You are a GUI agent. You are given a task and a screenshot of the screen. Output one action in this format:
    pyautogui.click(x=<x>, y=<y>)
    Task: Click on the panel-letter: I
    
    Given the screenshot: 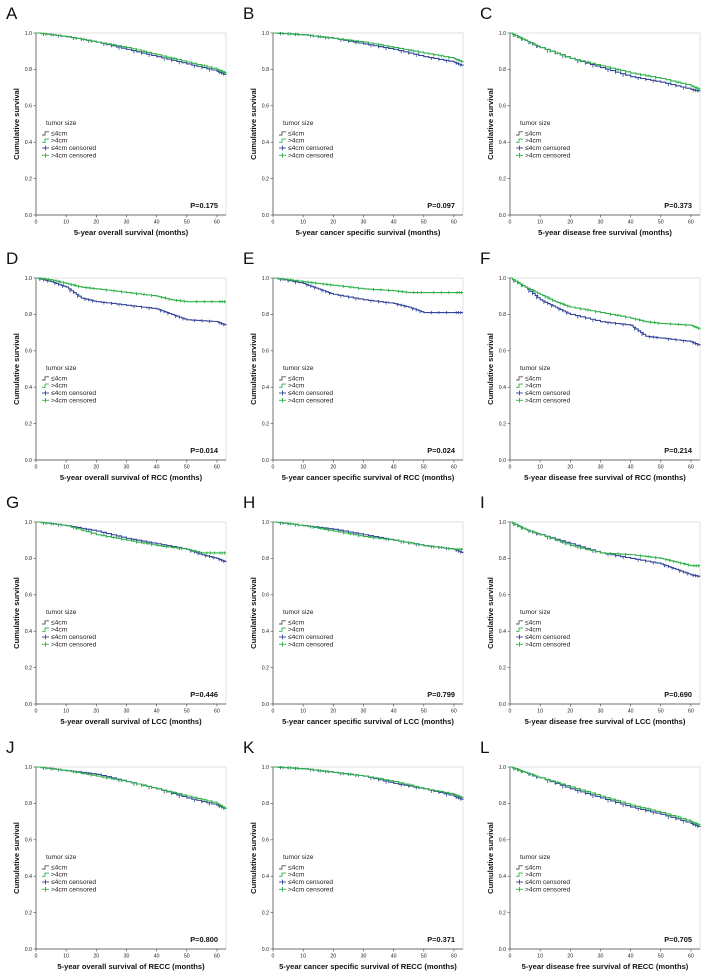 What is the action you would take?
    pyautogui.click(x=482, y=502)
    